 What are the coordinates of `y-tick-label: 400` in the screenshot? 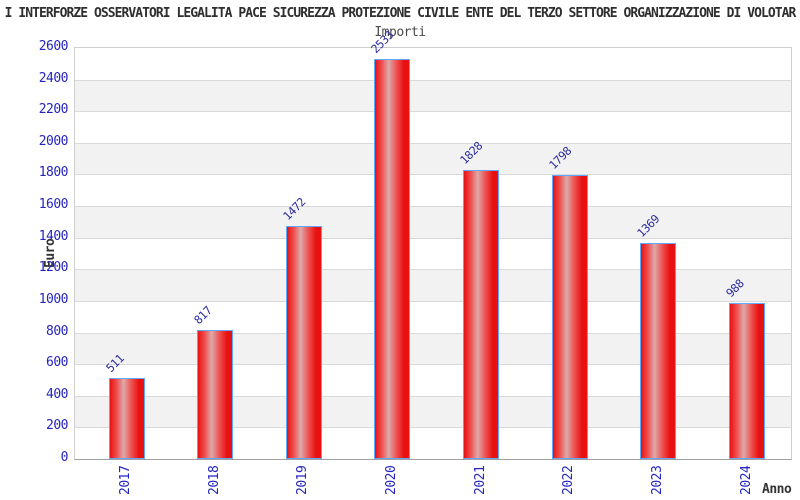 It's located at (57, 394).